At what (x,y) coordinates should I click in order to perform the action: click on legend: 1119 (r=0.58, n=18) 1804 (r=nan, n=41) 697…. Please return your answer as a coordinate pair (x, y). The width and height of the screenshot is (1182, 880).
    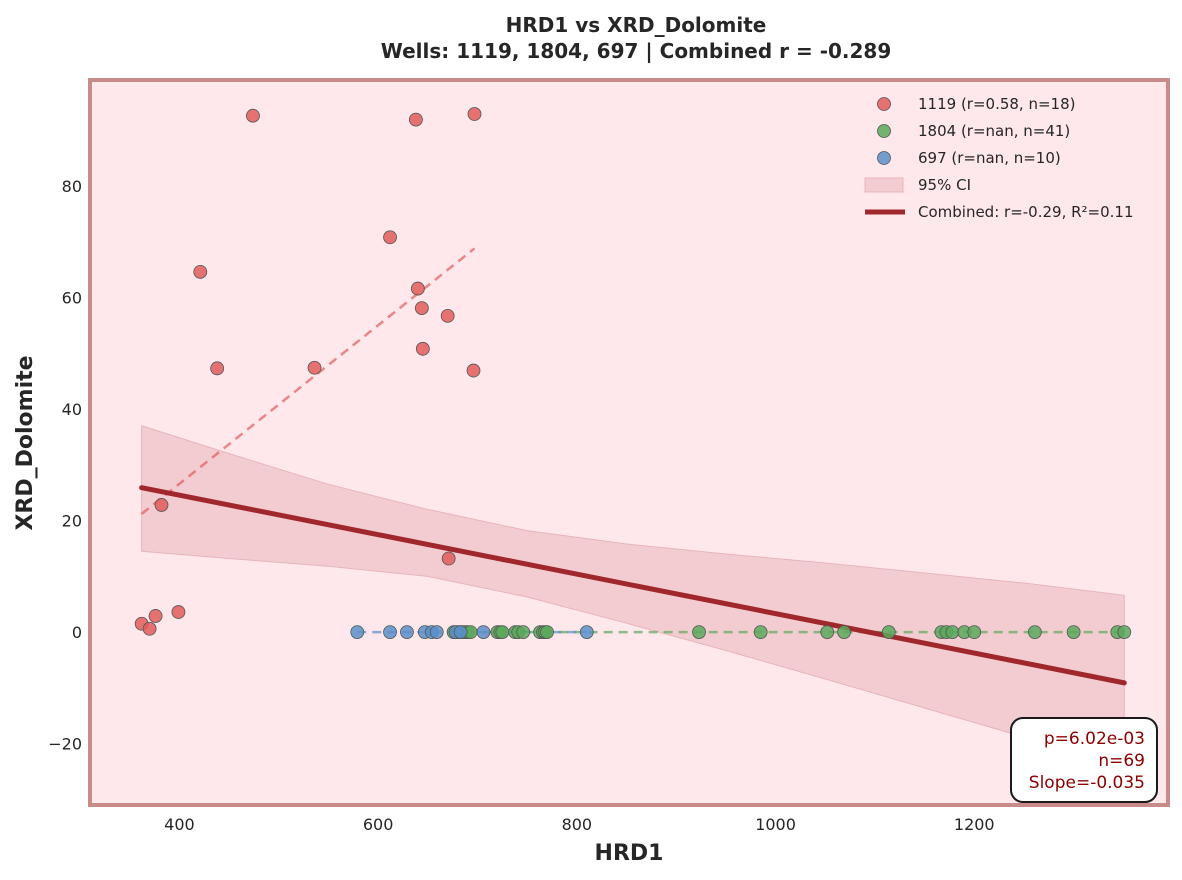
    Looking at the image, I should click on (999, 158).